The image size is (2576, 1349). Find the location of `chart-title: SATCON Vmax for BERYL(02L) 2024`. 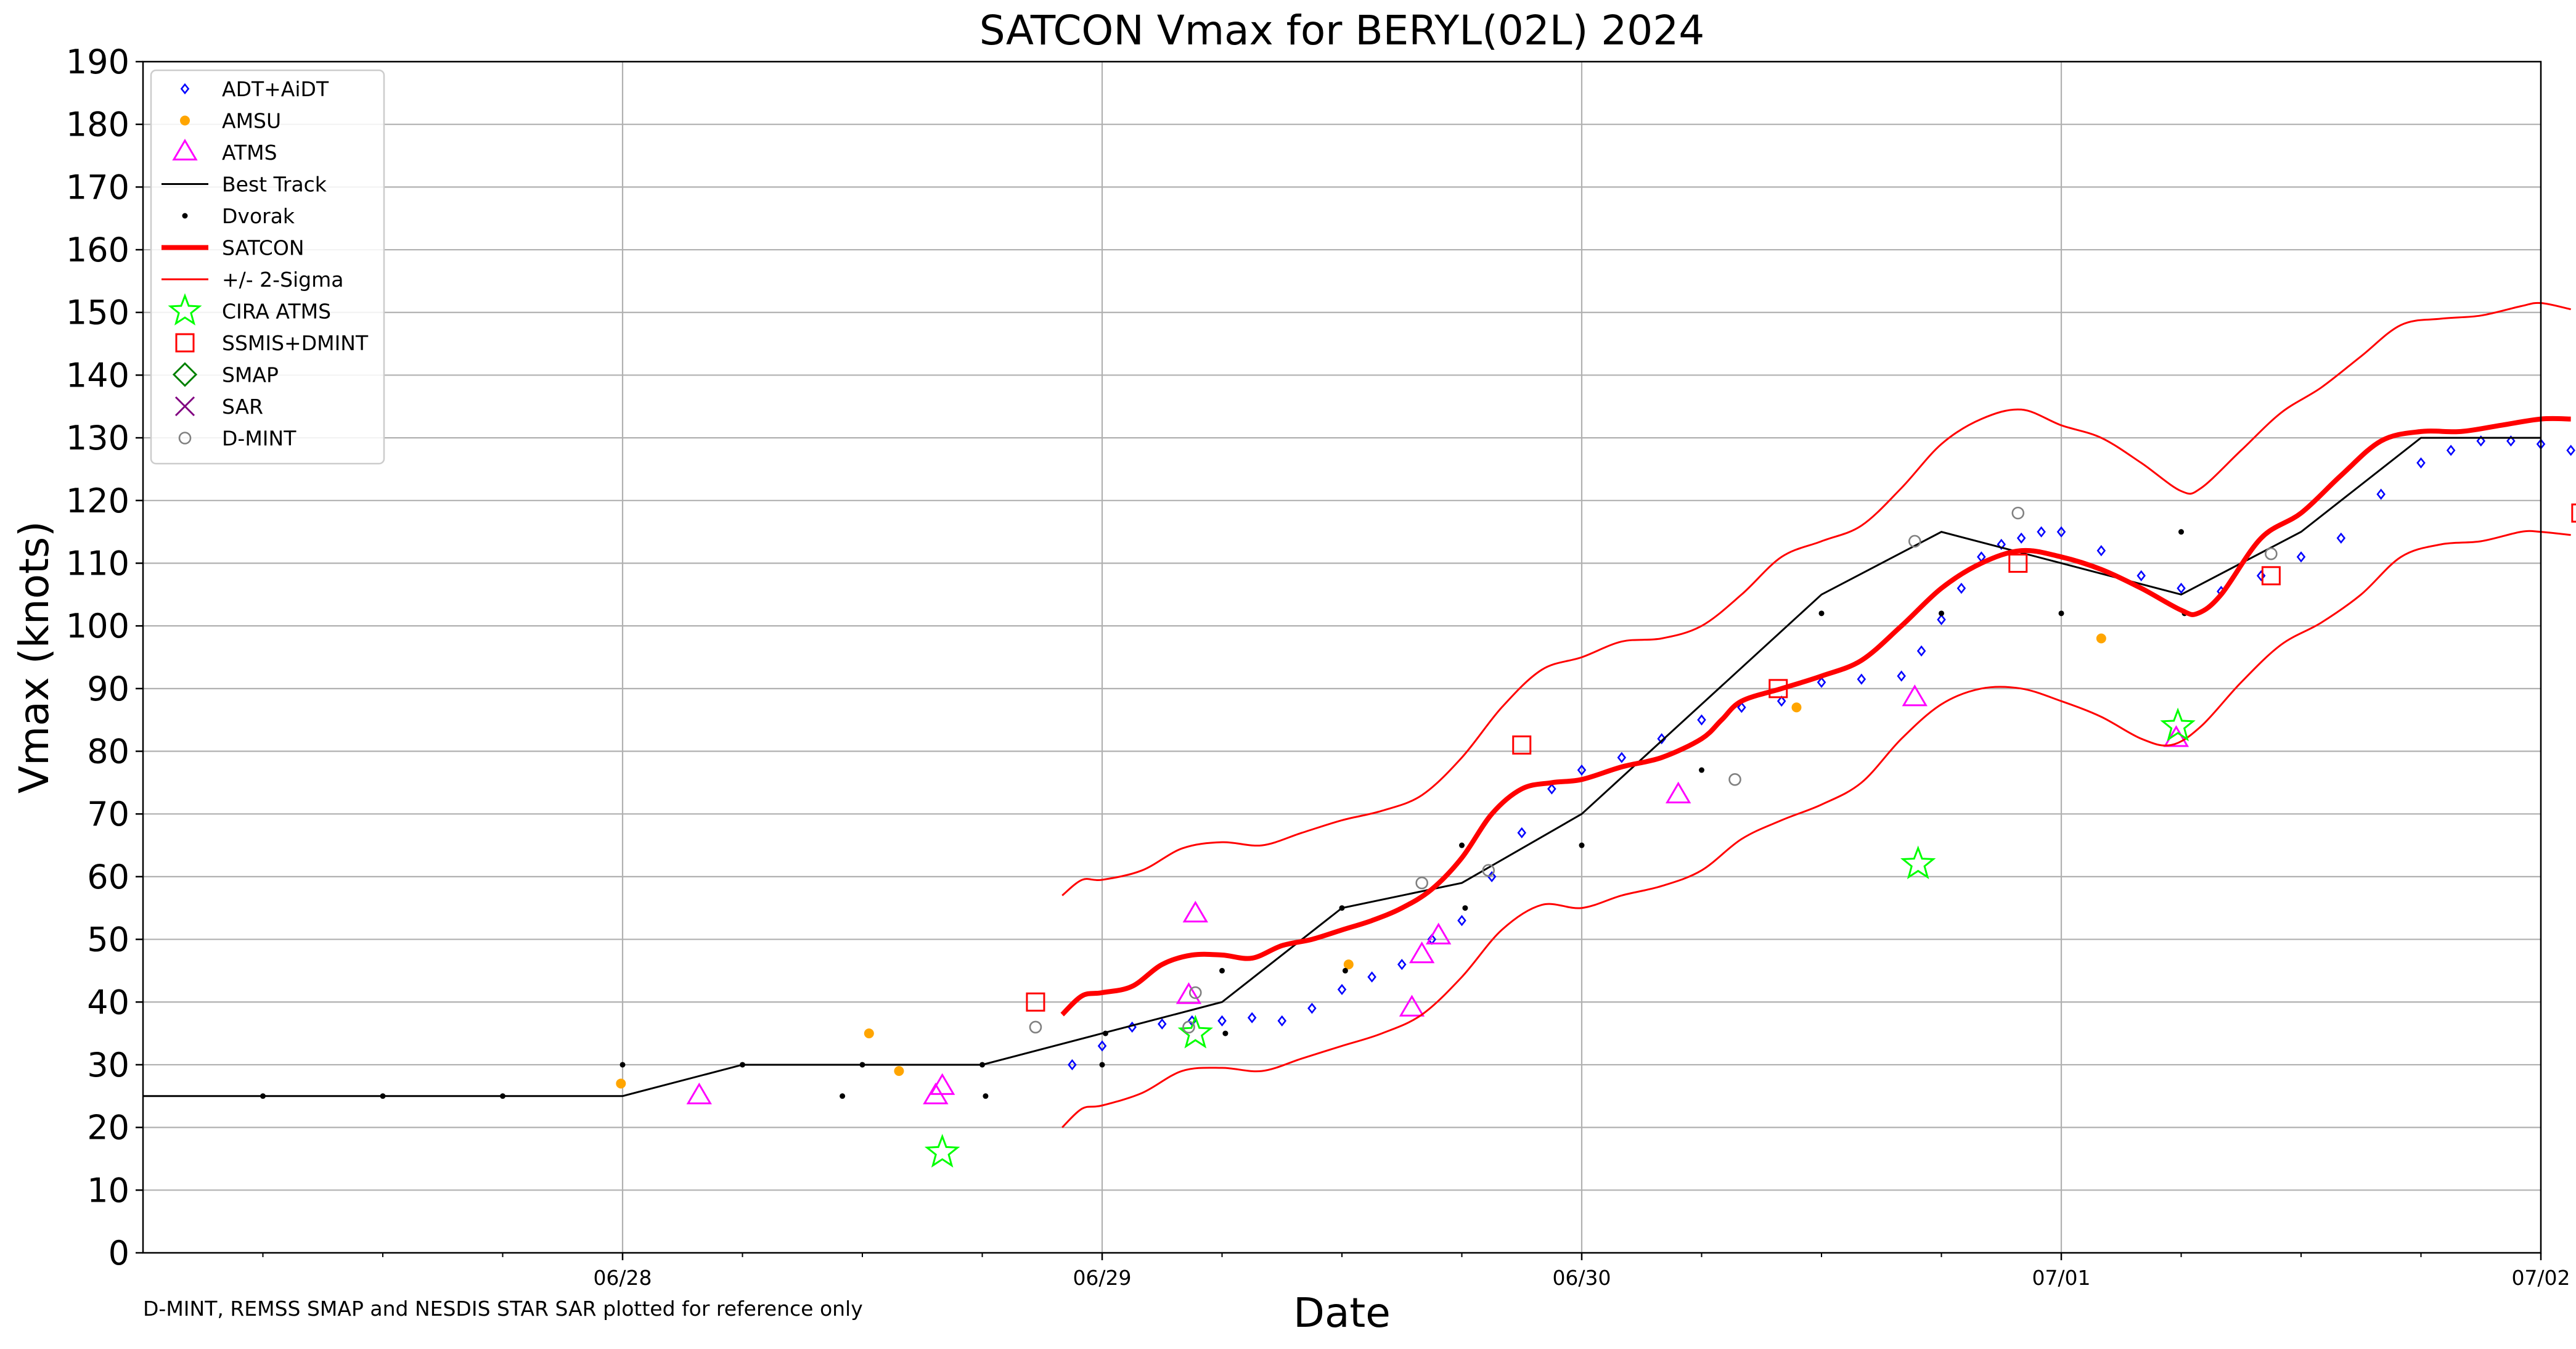

chart-title: SATCON Vmax for BERYL(02L) 2024 is located at coordinates (1342, 30).